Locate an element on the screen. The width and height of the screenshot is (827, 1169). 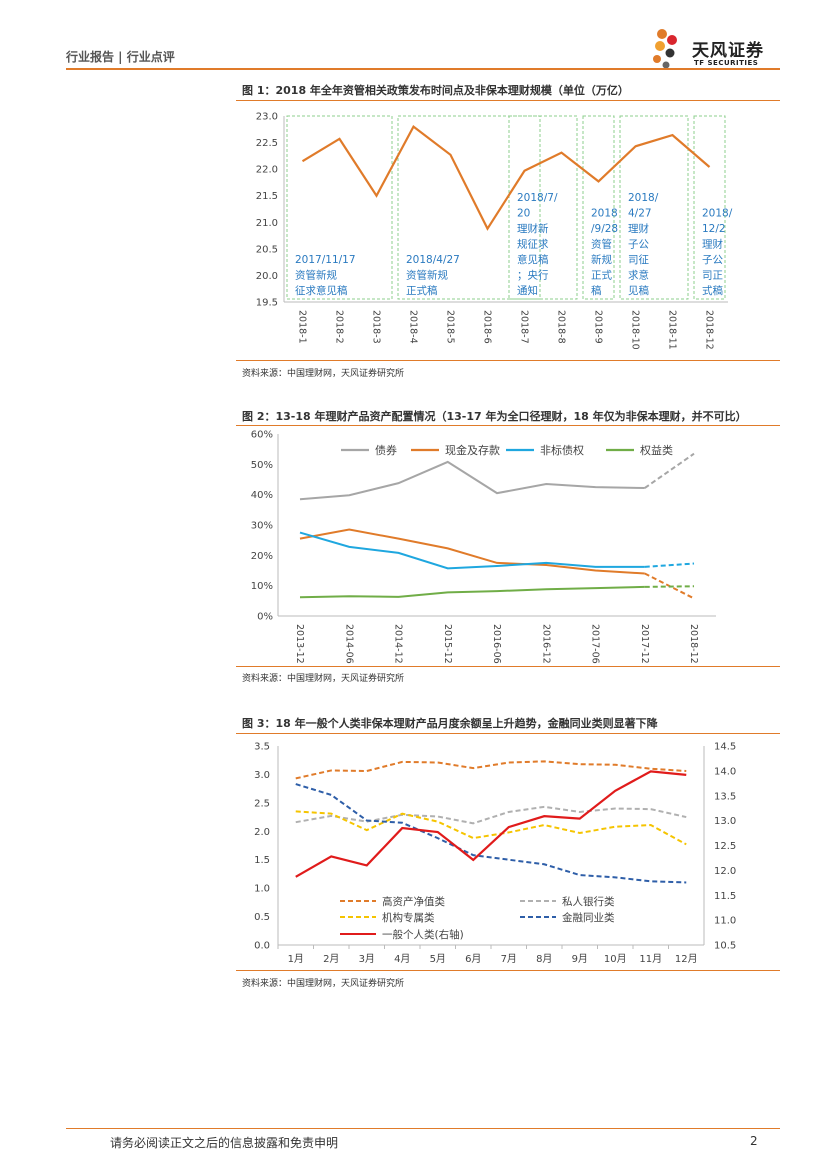
policy-annotation-text: 意见稿 is located at coordinates (533, 259).